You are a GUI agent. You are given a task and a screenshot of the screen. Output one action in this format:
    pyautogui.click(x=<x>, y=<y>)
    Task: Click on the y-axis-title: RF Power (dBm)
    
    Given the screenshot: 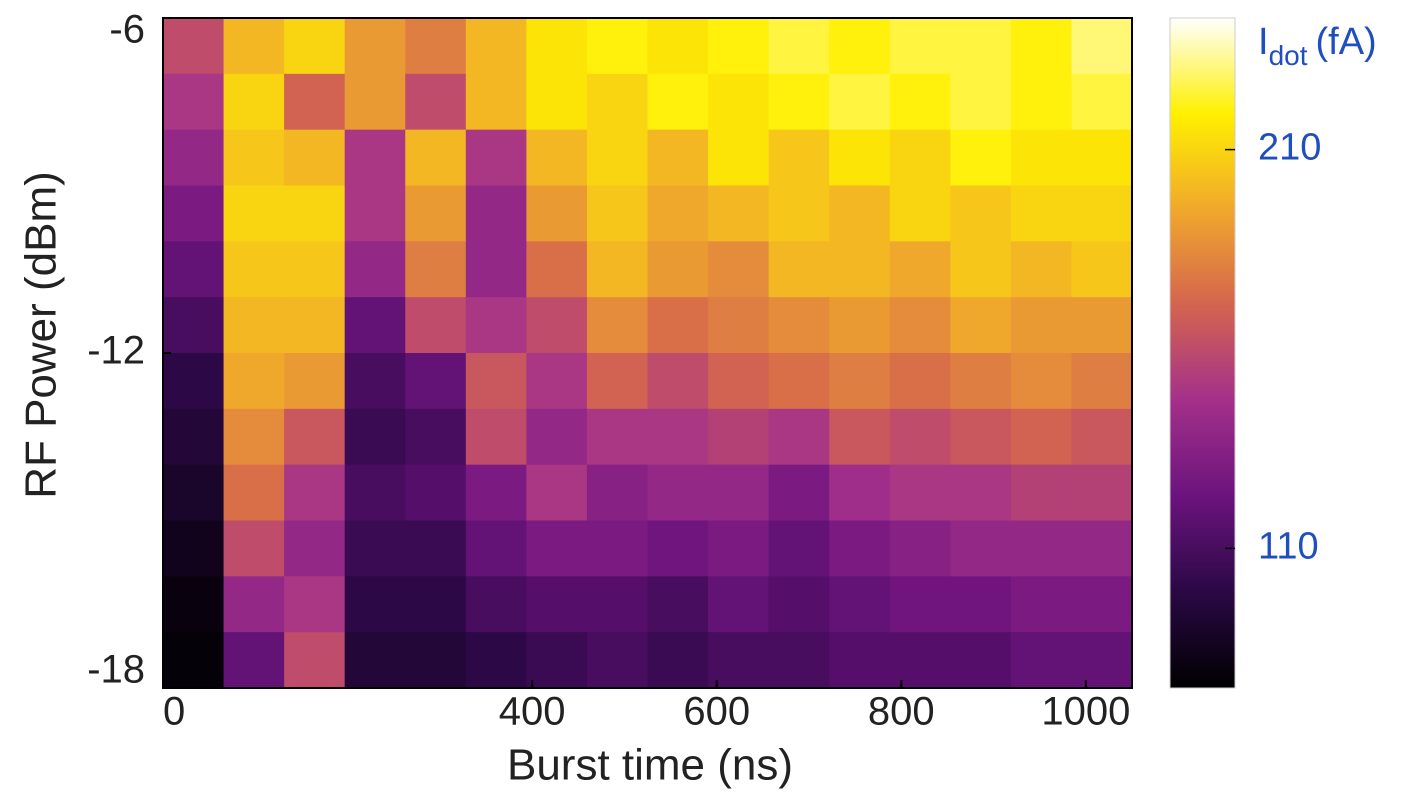 What is the action you would take?
    pyautogui.click(x=41, y=335)
    